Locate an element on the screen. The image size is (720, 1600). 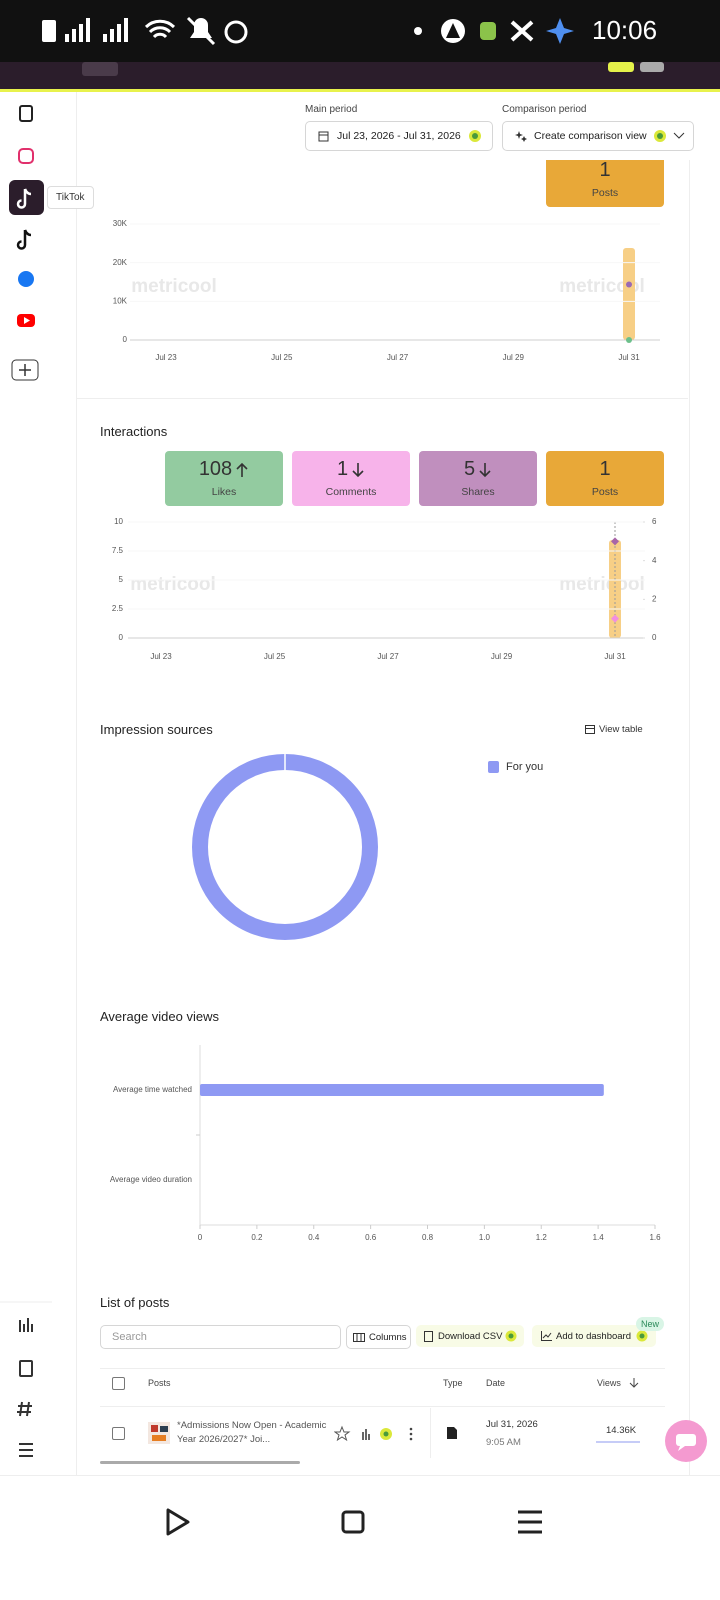
tiktok-selected is located at coordinates (26, 197).